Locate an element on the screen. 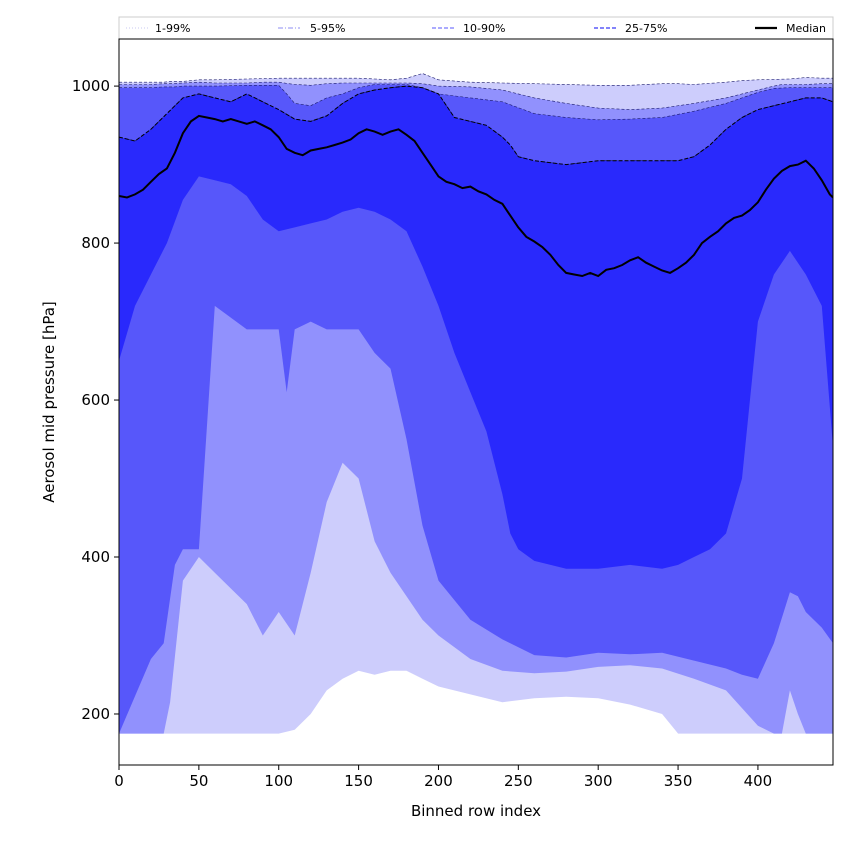  x-tick-label: 200 is located at coordinates (438, 781).